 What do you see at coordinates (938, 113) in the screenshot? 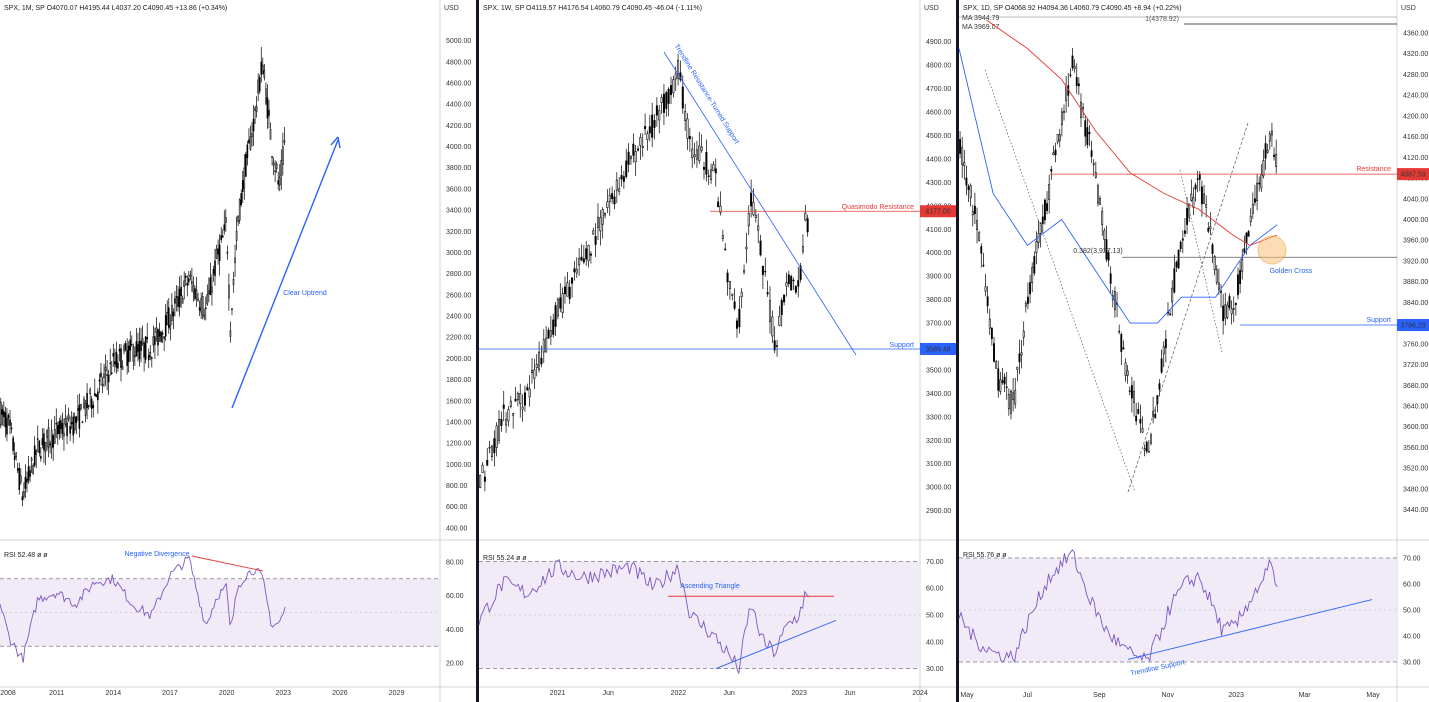
I see `price-tick-label: 4600.00` at bounding box center [938, 113].